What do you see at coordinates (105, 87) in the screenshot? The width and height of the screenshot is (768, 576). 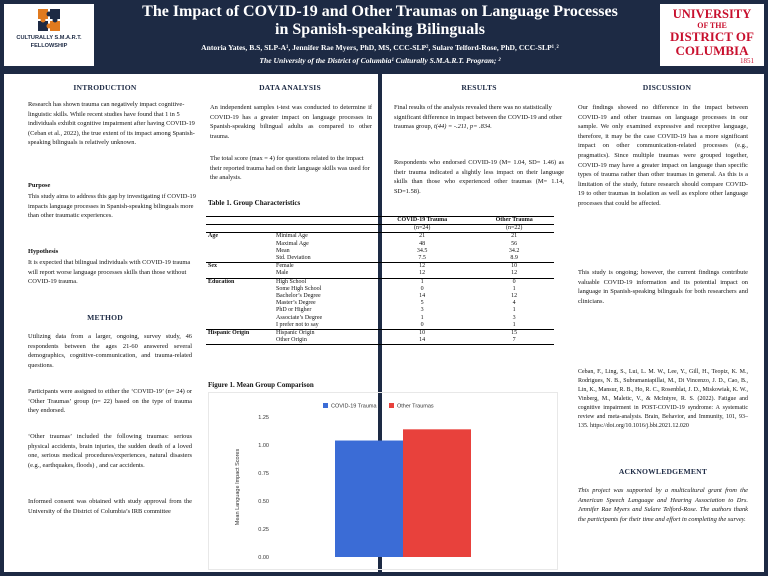 I see `introduction-heading: INTRODUCTION` at bounding box center [105, 87].